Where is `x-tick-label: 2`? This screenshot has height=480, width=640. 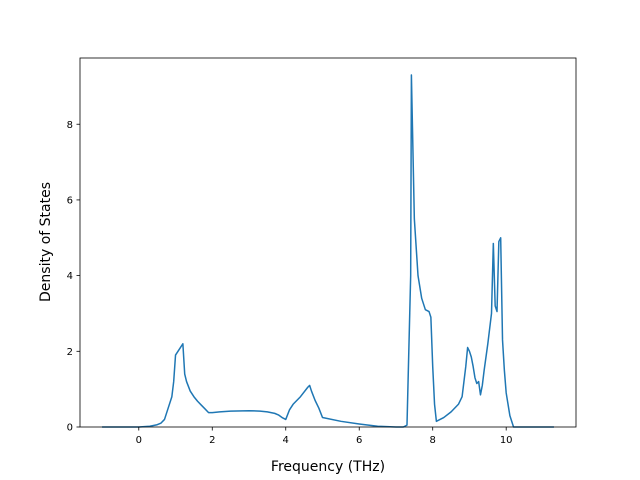 x-tick-label: 2 is located at coordinates (212, 440).